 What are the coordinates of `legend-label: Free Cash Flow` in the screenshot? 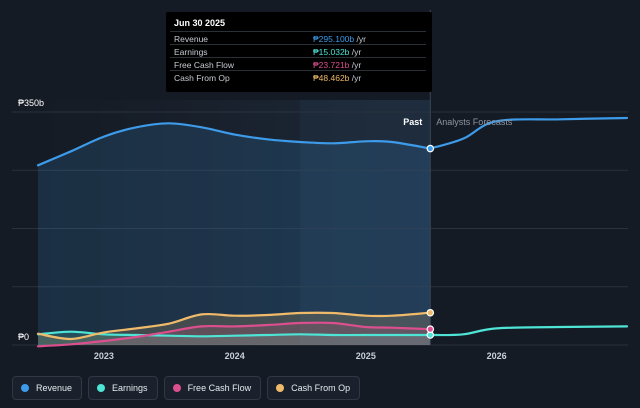 It's located at (219, 388).